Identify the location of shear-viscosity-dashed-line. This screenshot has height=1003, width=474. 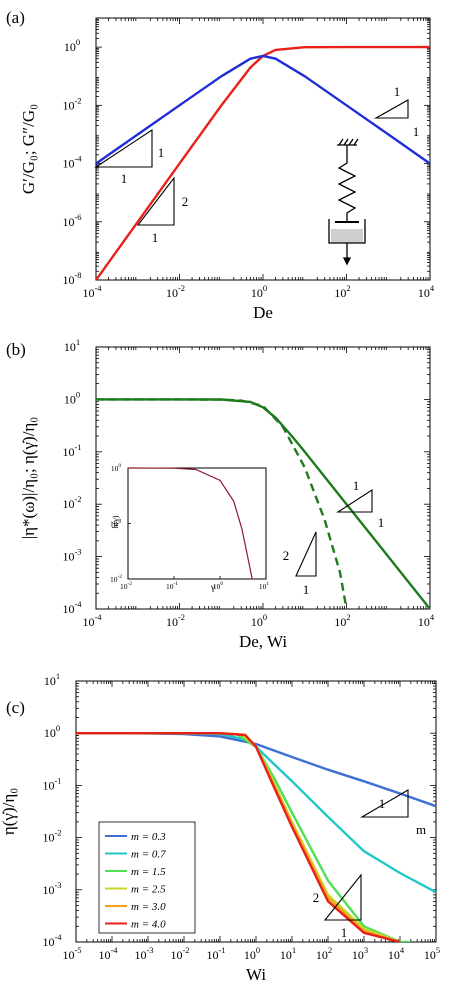
(222, 503).